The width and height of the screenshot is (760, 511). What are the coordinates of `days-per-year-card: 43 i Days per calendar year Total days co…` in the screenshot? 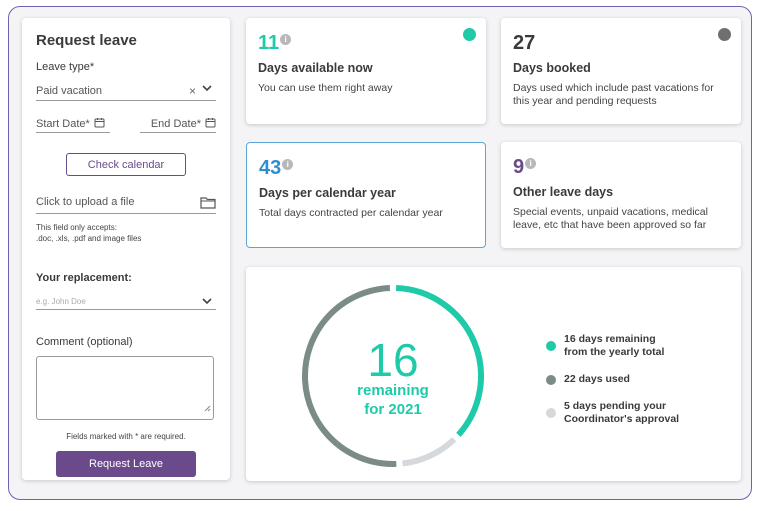 It's located at (366, 195).